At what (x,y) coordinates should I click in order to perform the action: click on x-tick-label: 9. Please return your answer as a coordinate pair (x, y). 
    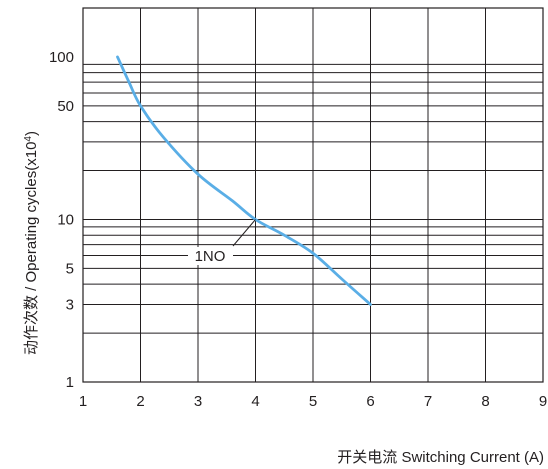
    Looking at the image, I should click on (543, 401).